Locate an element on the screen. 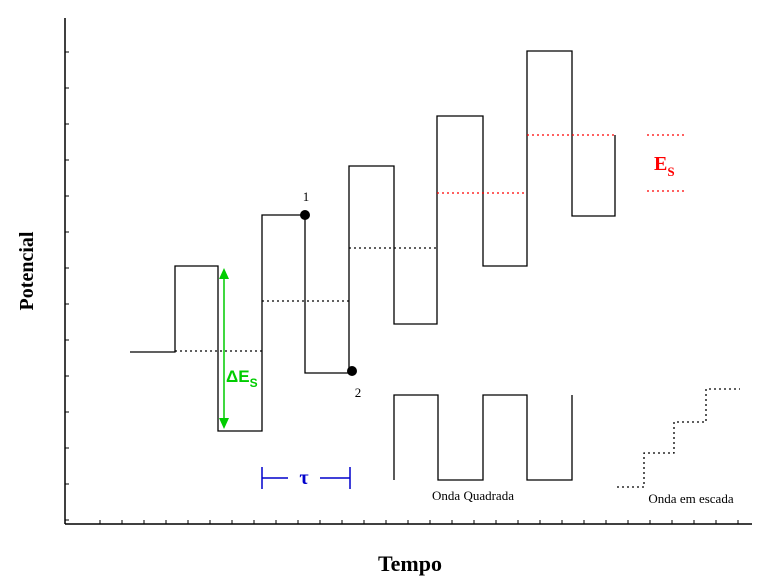 The width and height of the screenshot is (758, 579). tau-label: τ is located at coordinates (303, 478).